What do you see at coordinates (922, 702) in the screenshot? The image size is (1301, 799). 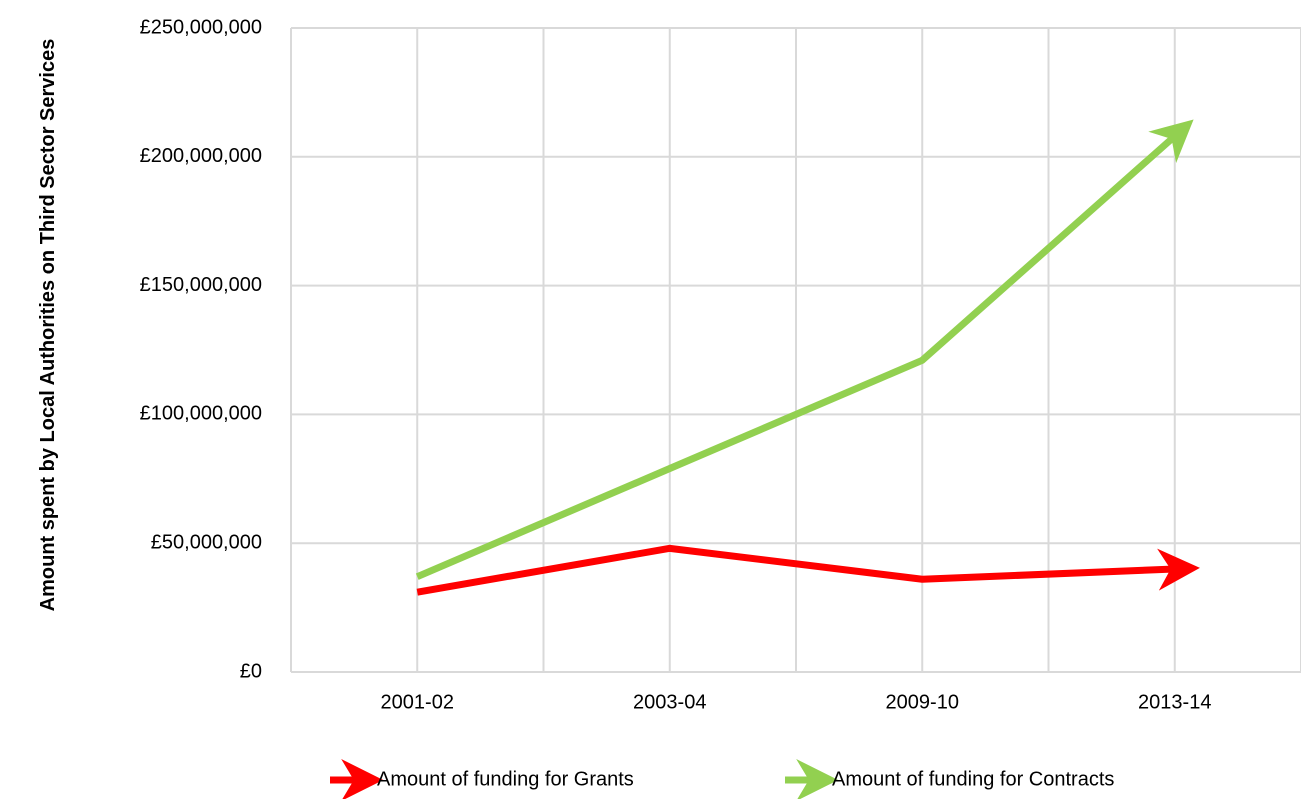 I see `x-tick-label: 2009-10` at bounding box center [922, 702].